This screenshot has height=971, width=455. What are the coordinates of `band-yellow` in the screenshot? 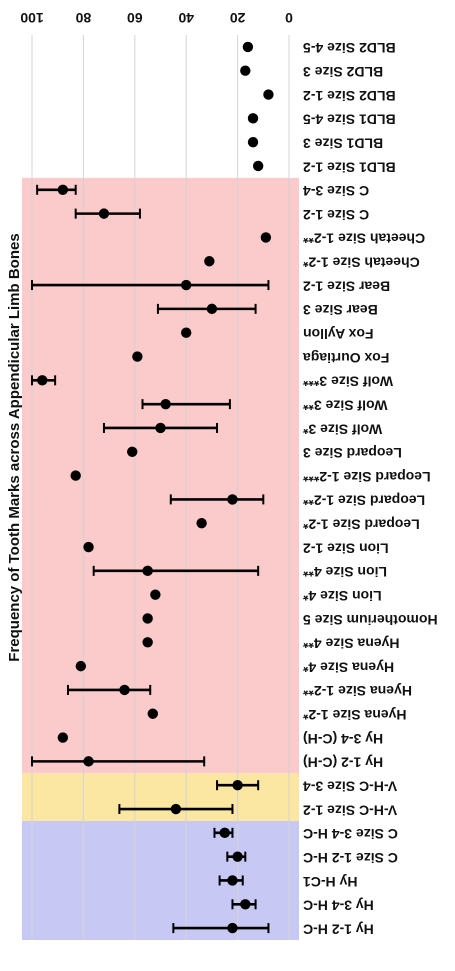 It's located at (160, 797).